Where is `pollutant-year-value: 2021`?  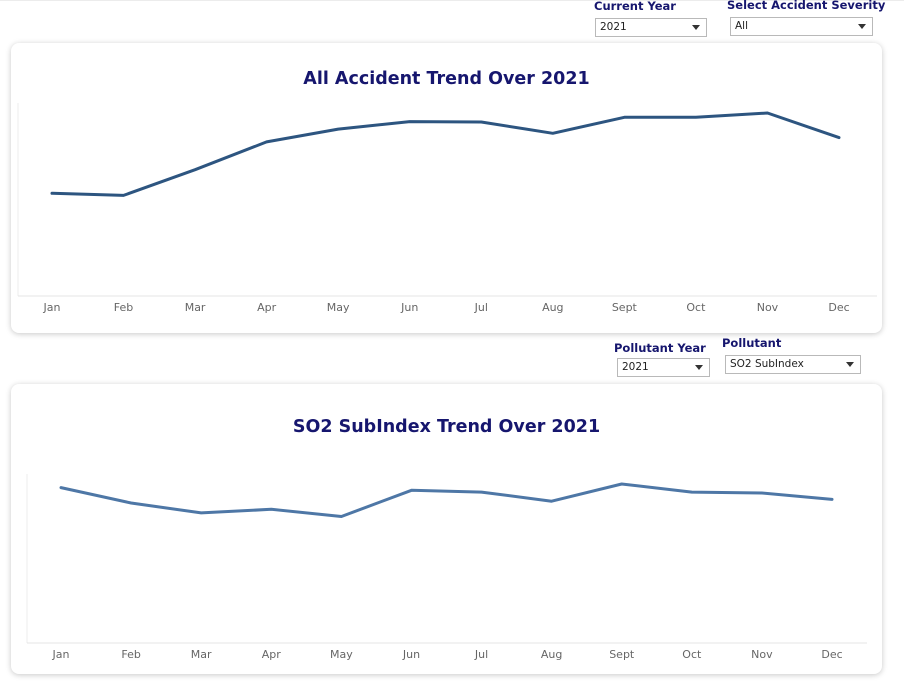 pollutant-year-value: 2021 is located at coordinates (635, 367).